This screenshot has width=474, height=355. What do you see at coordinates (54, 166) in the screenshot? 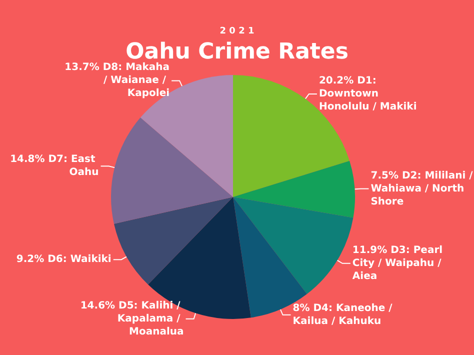
I see `slice-label: 14.8% D7: East Oahu` at bounding box center [54, 166].